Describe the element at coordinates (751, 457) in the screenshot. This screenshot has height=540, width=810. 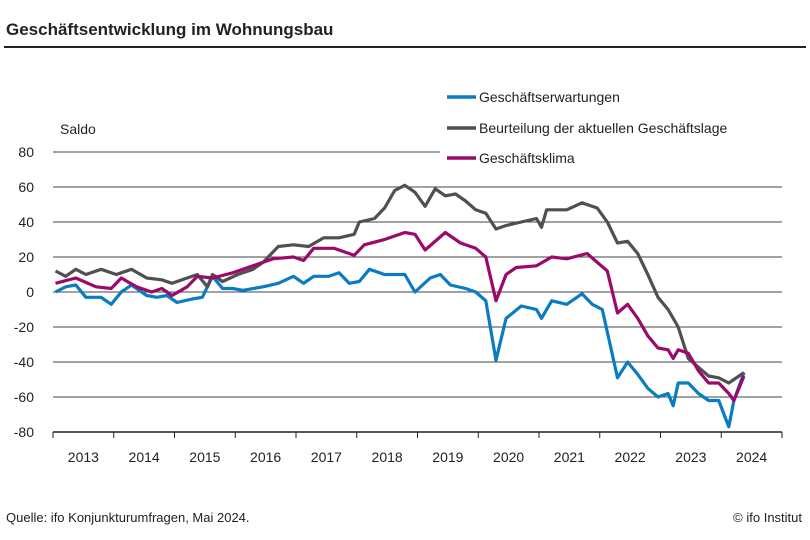
I see `x-tick-label: 2024` at that location.